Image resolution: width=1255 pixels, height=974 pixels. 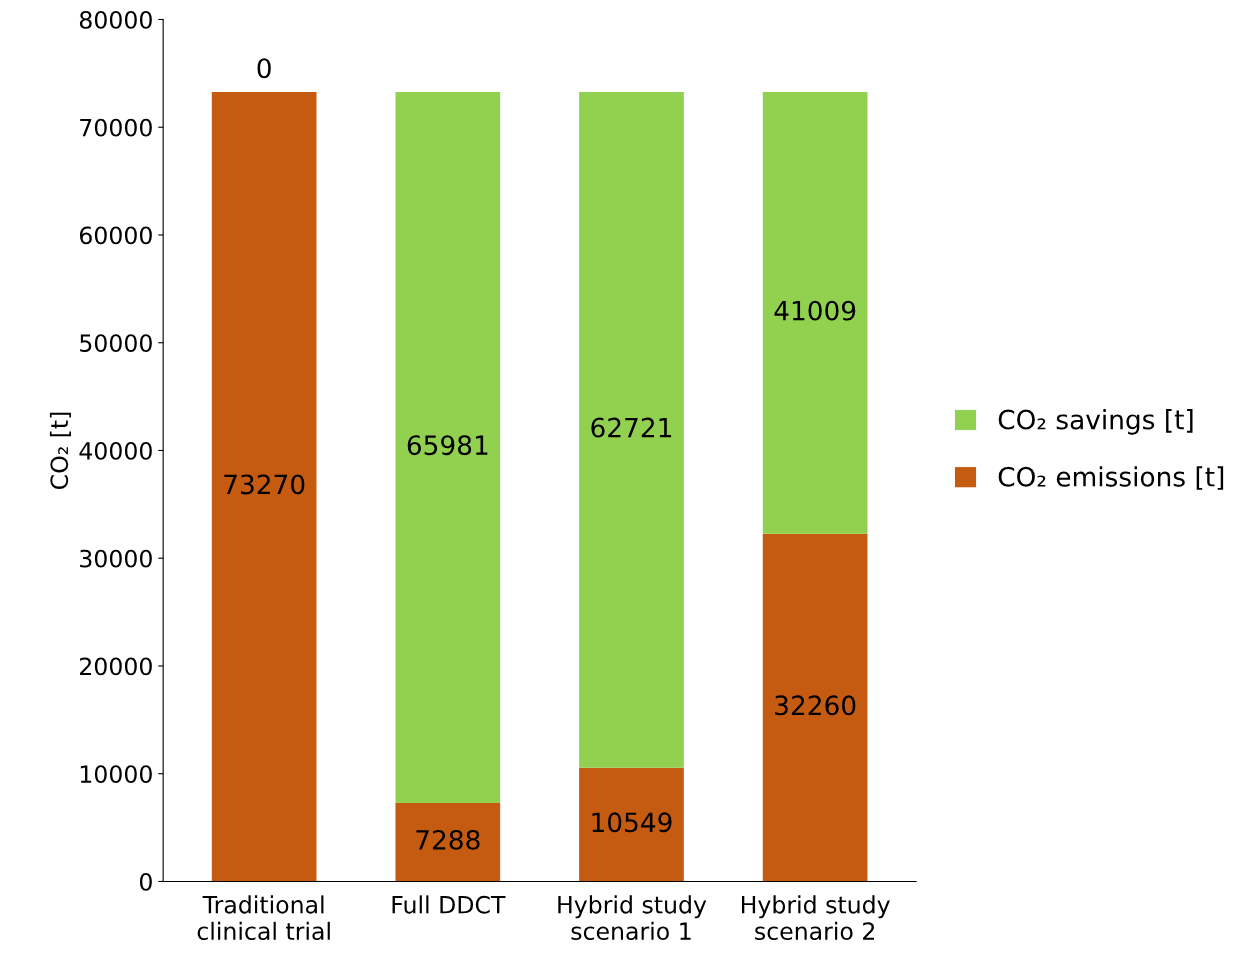 What do you see at coordinates (815, 918) in the screenshot?
I see `x-tick-label: Hybrid study scenario 2` at bounding box center [815, 918].